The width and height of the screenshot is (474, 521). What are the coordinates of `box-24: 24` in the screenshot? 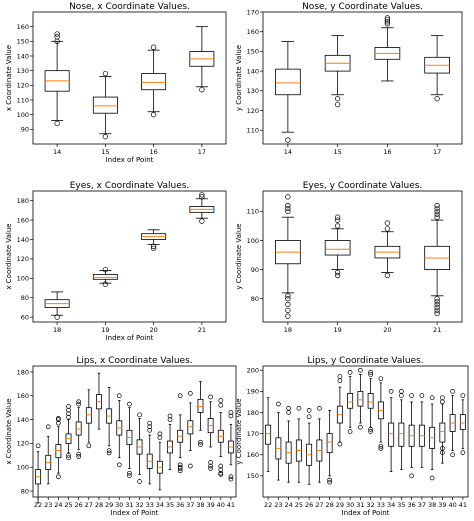 It's located at (288, 457).